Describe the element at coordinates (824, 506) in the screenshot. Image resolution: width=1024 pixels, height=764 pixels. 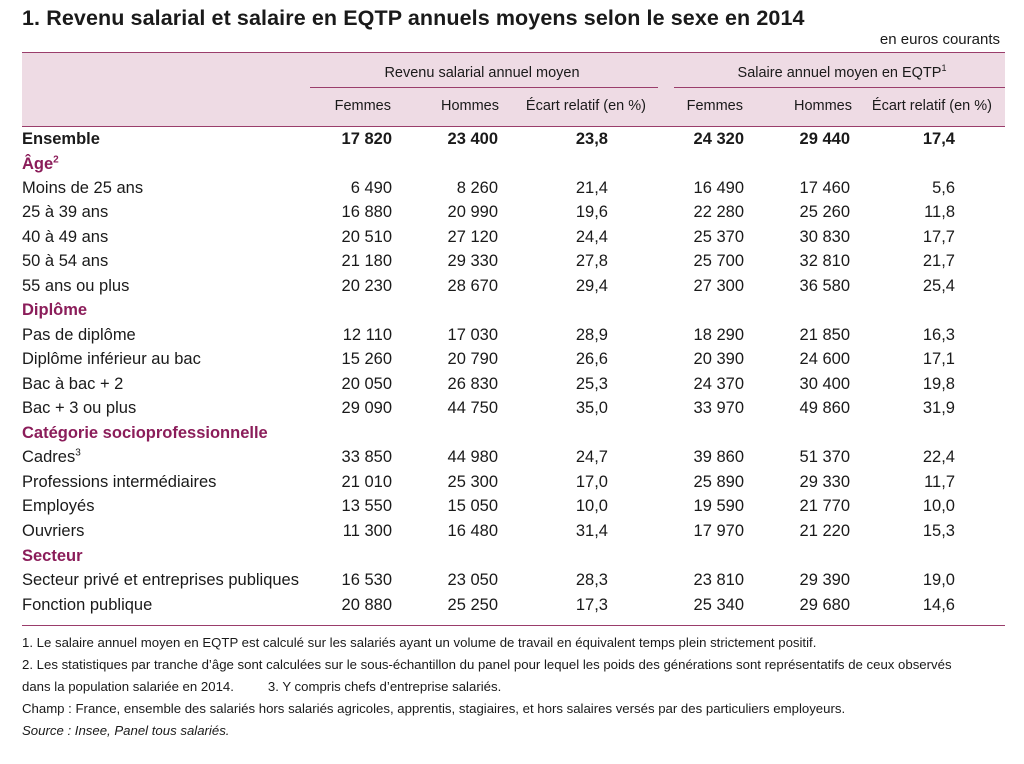
I see `cell-hommes-salaire: 21 770` at that location.